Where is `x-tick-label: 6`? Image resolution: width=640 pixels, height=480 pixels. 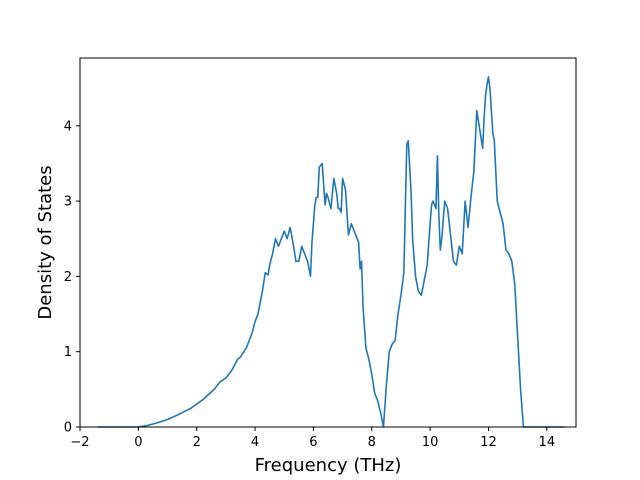
x-tick-label: 6 is located at coordinates (313, 442).